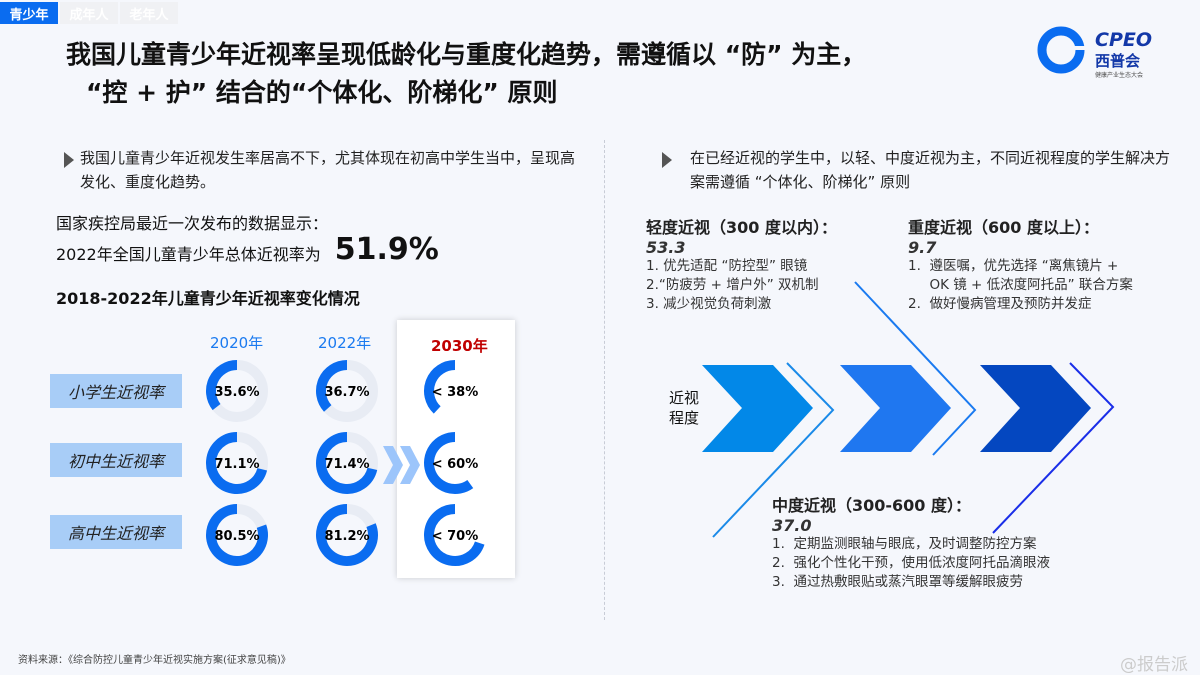 The width and height of the screenshot is (1200, 675). What do you see at coordinates (386, 249) in the screenshot?
I see `overall-rate-value: 51.9%` at bounding box center [386, 249].